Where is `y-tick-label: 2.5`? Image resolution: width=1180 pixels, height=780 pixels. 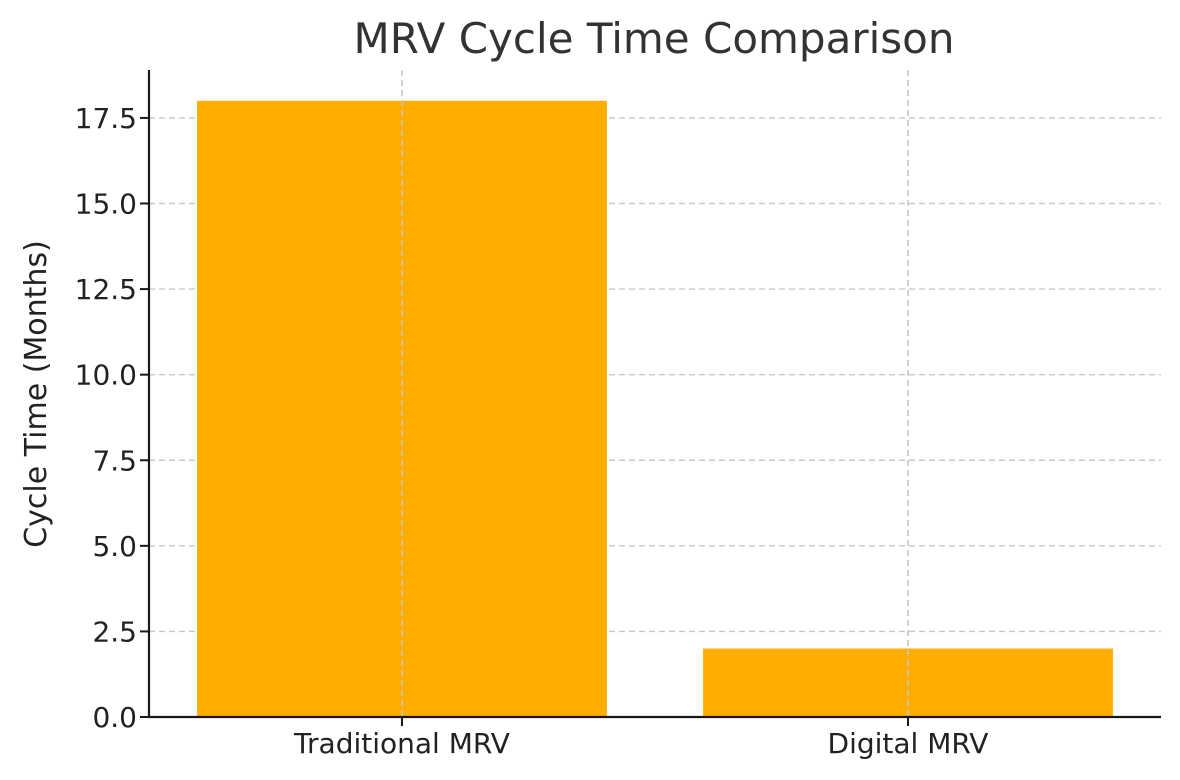
y-tick-label: 2.5 is located at coordinates (114, 631).